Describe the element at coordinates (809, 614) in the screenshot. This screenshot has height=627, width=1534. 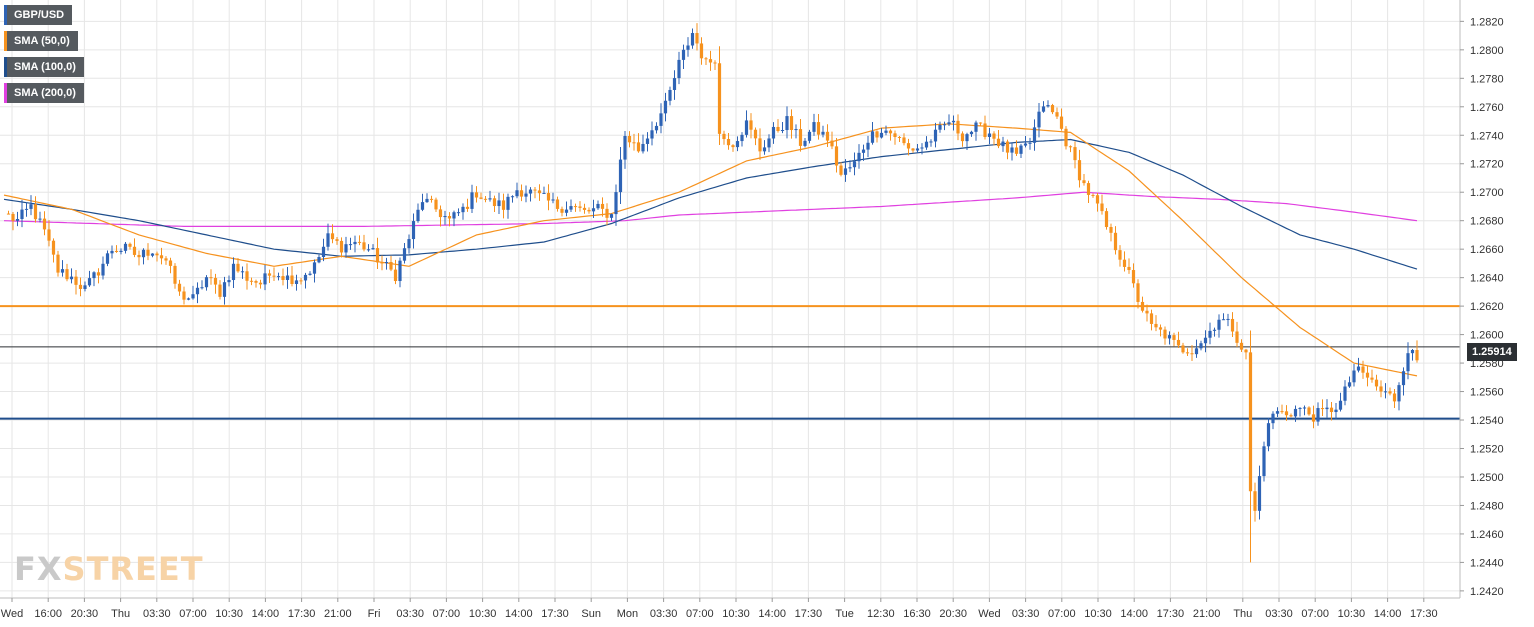
I see `x-tick-label: 17:30` at that location.